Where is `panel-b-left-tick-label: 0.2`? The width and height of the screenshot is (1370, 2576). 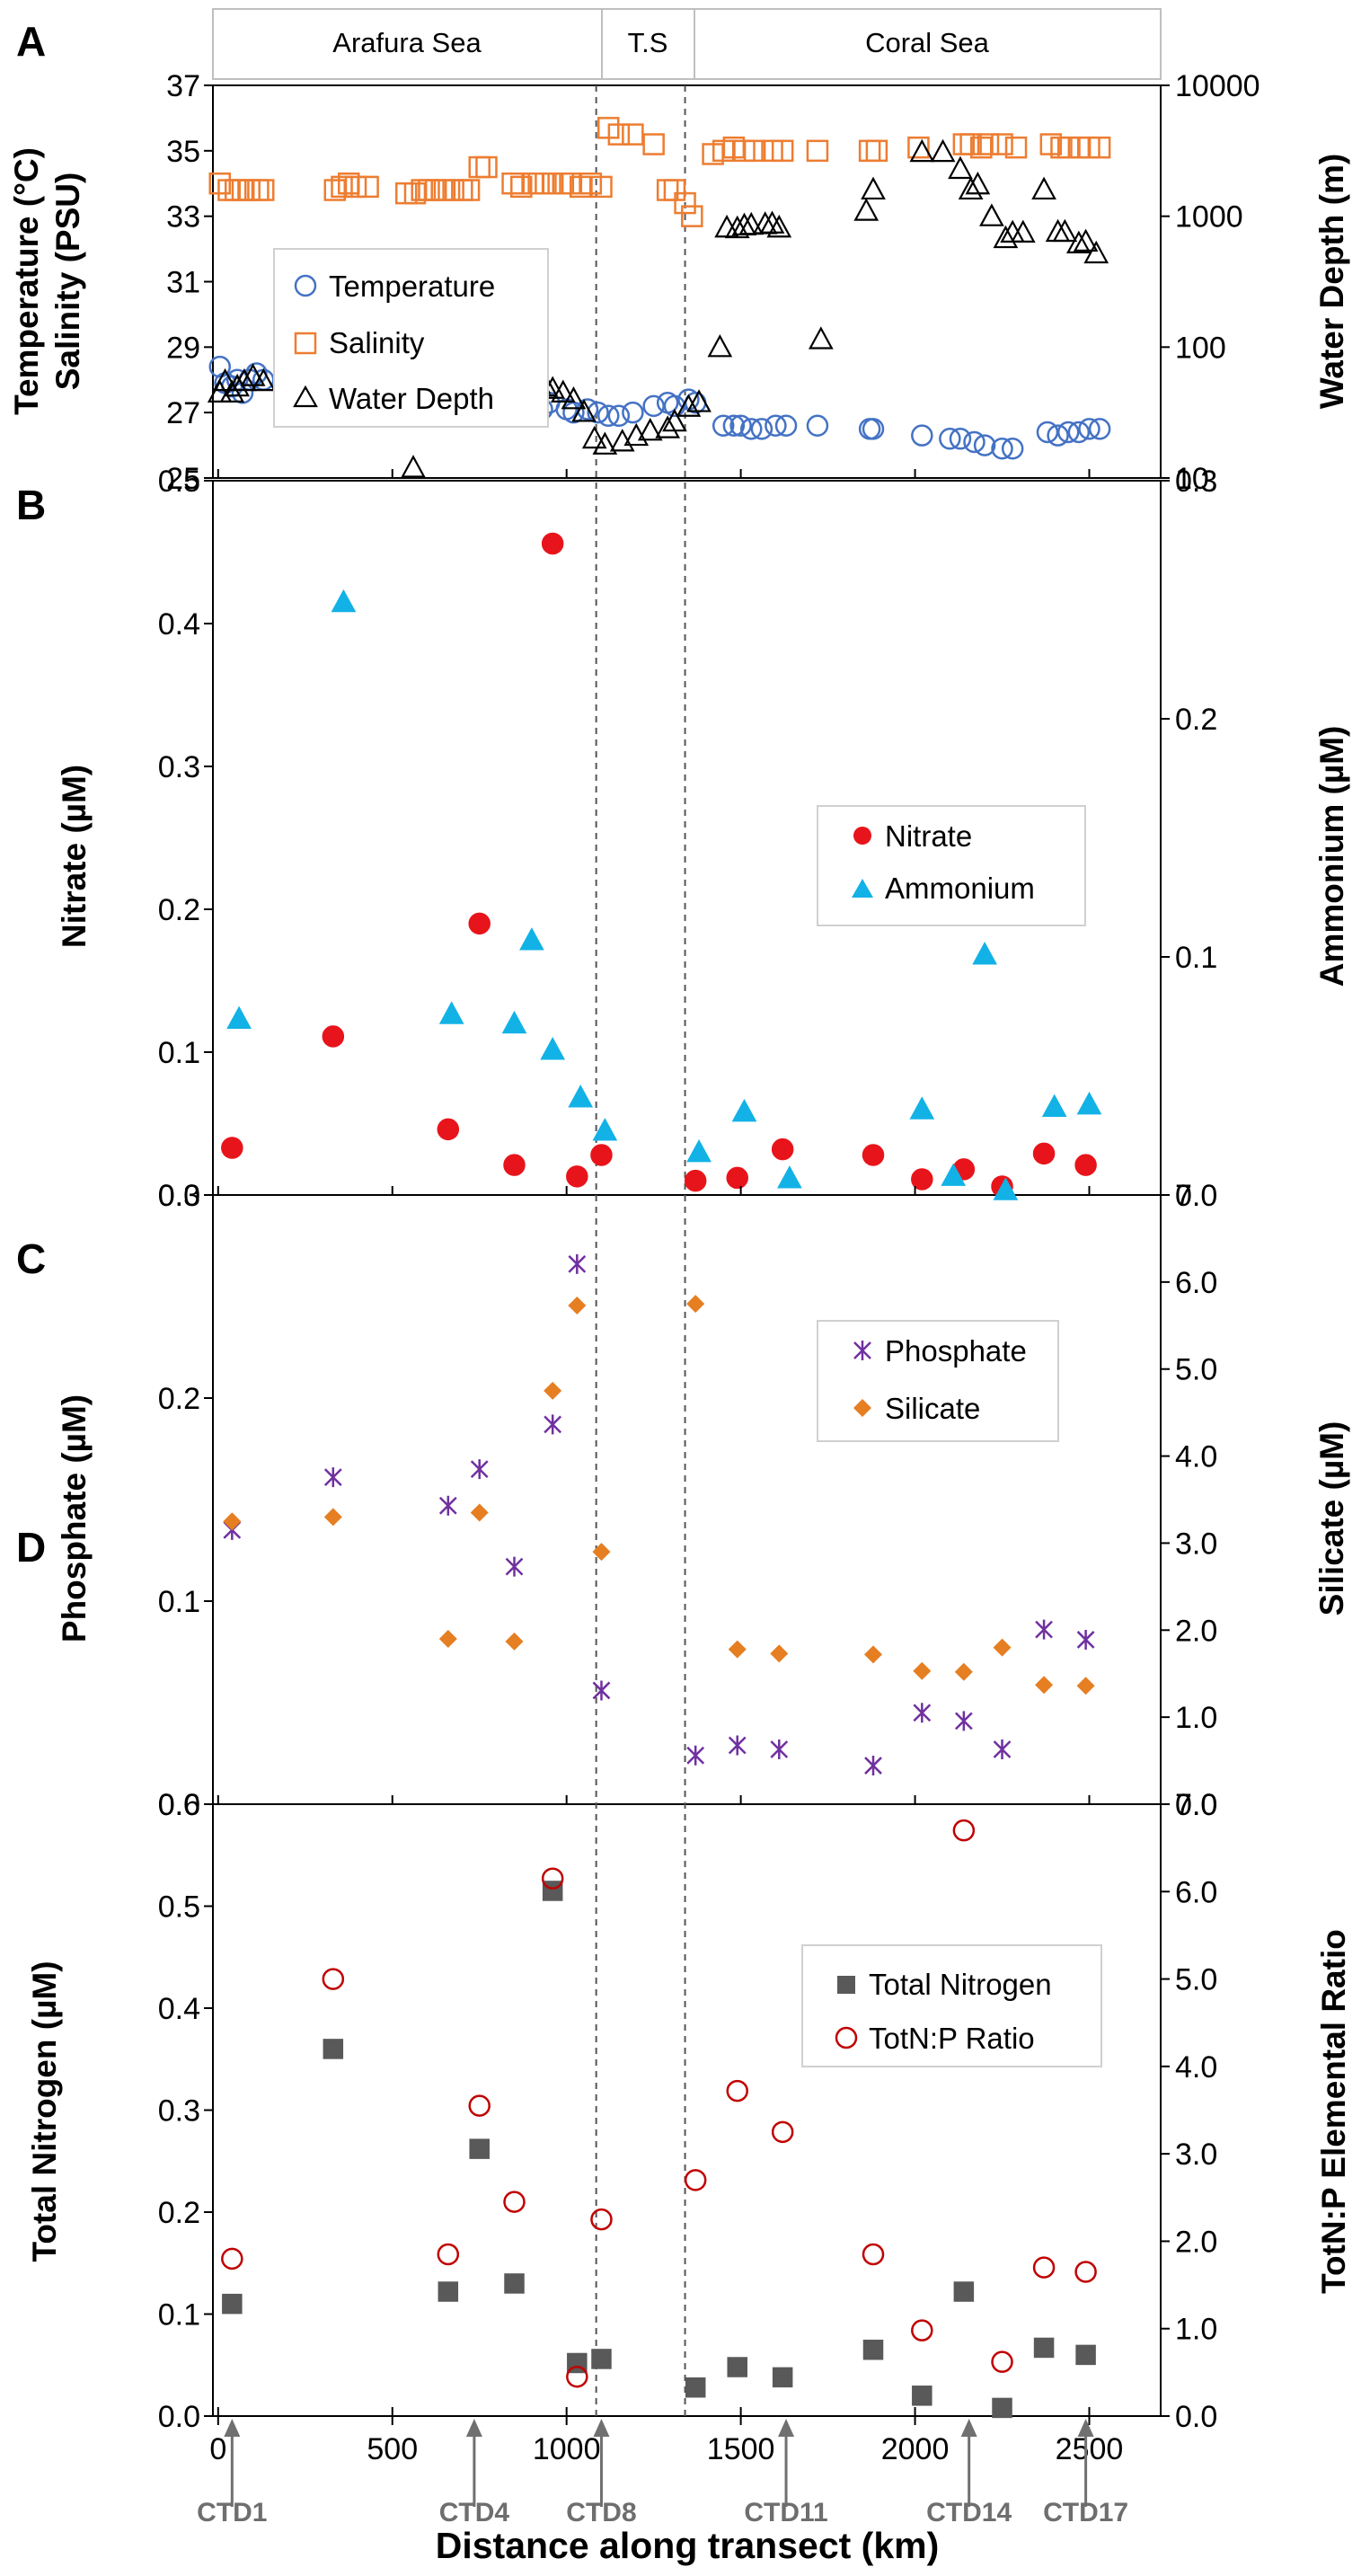 panel-b-left-tick-label: 0.2 is located at coordinates (179, 910).